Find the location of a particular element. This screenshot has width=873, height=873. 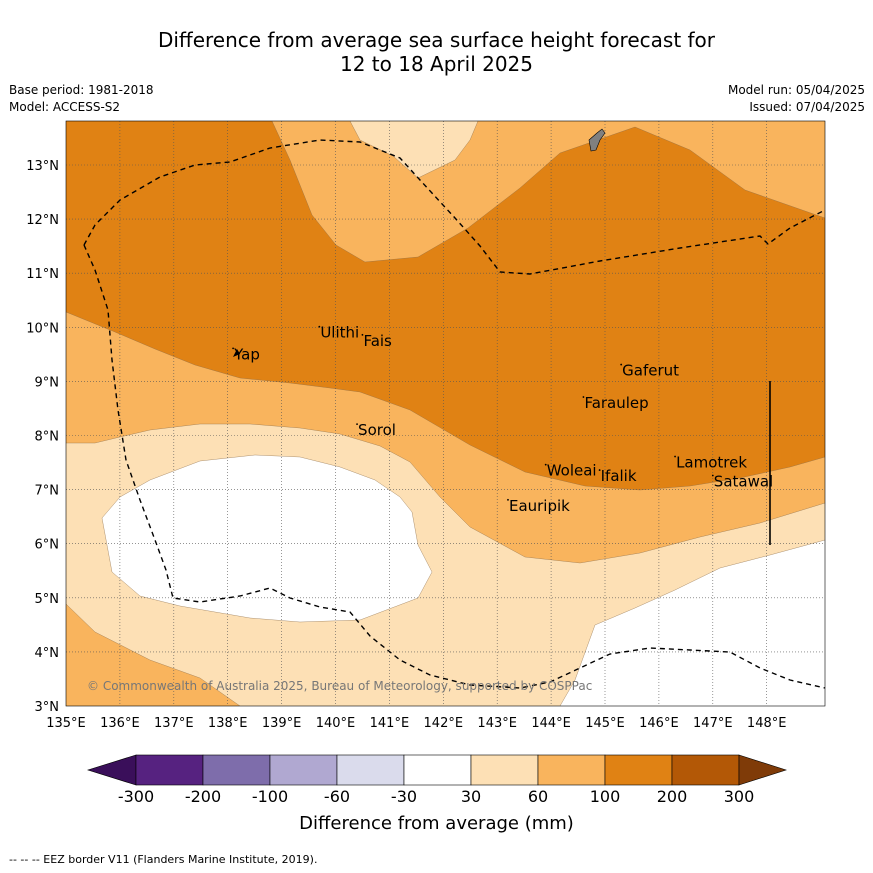

colorbar-tick-label: -100 is located at coordinates (270, 796).